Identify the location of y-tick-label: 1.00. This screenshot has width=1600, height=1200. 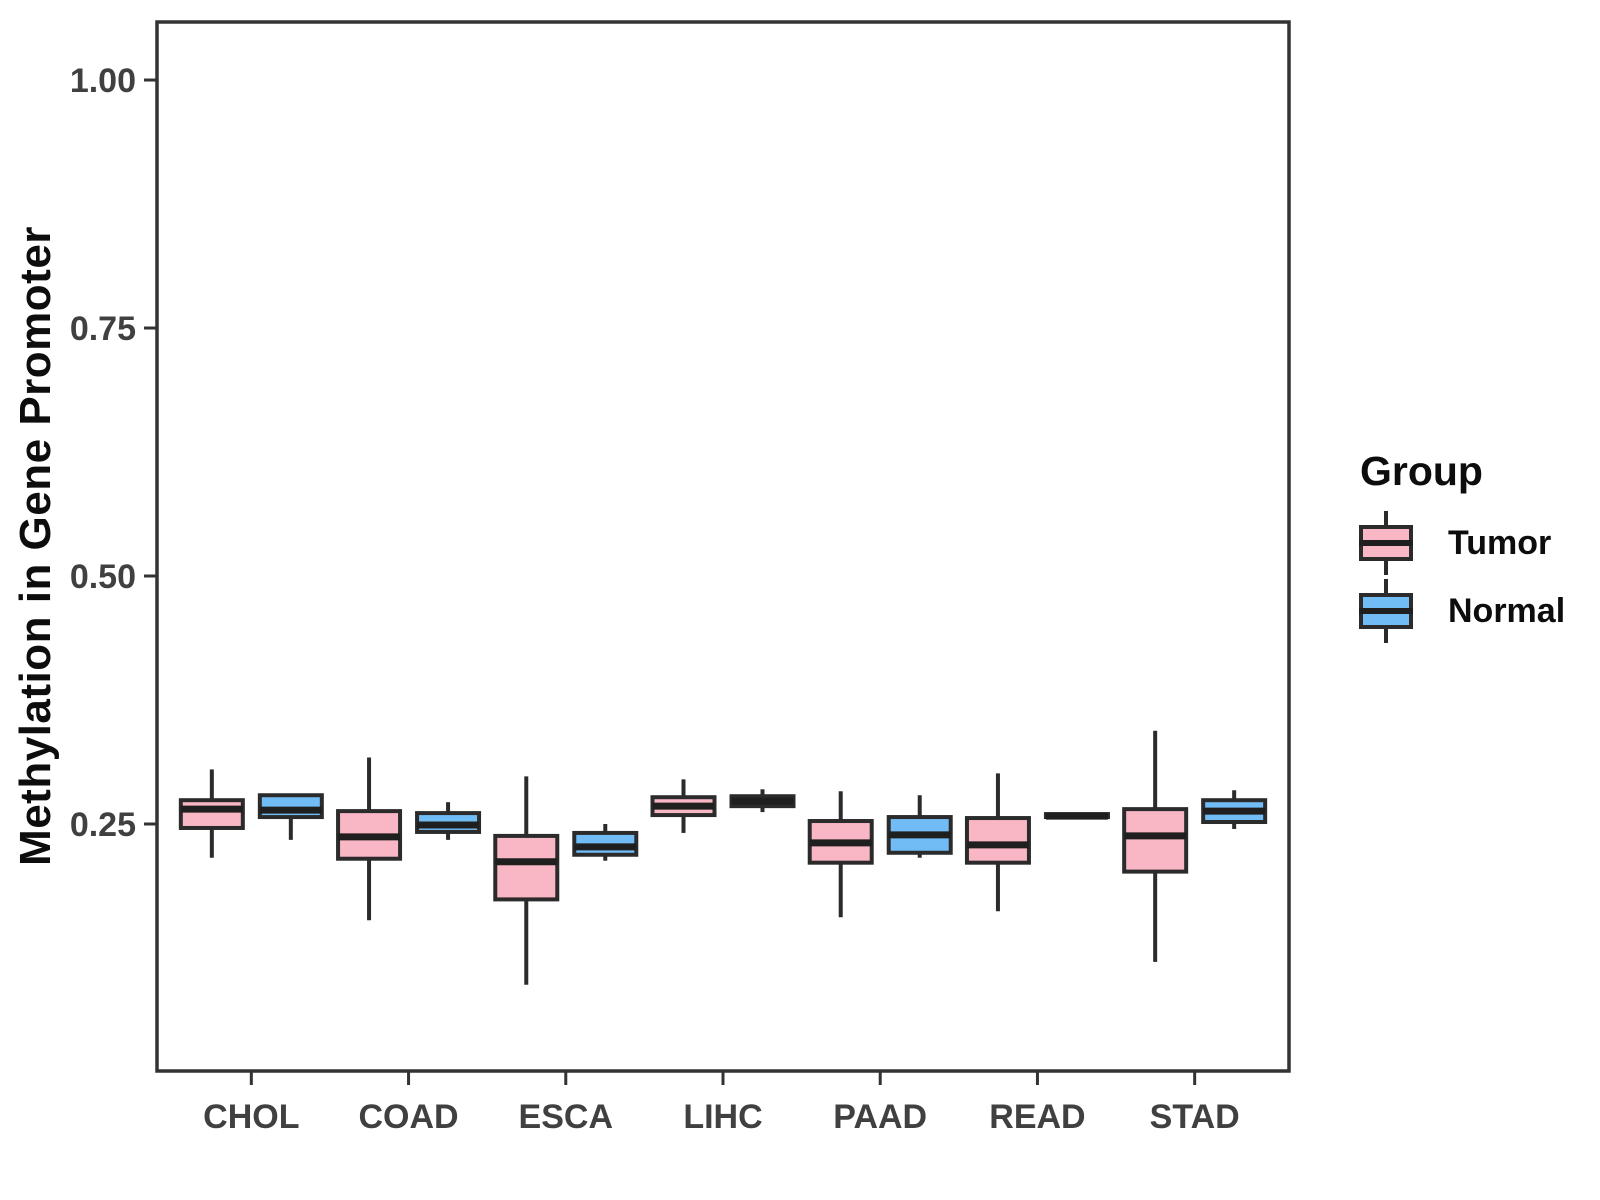
(103, 81).